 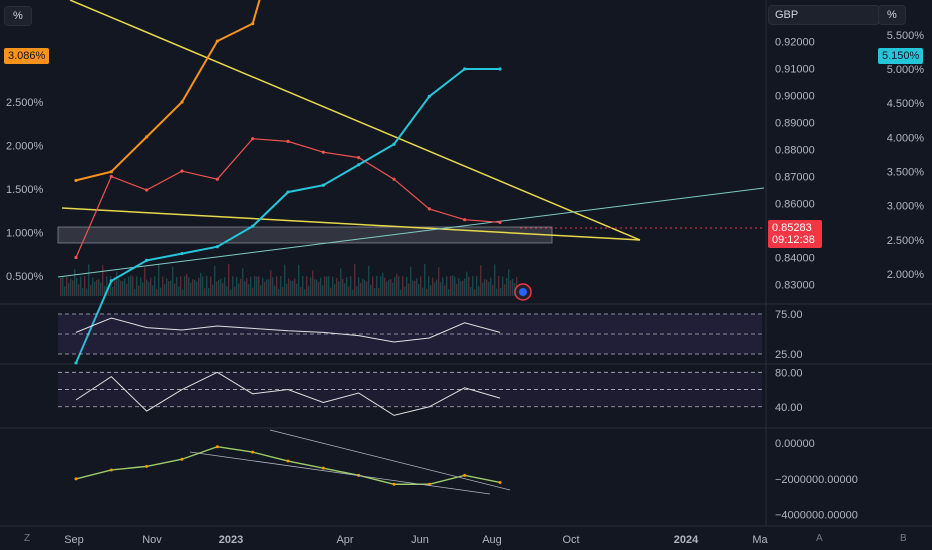 I want to click on right-percent-tick-label: 5.500%, so click(x=906, y=36).